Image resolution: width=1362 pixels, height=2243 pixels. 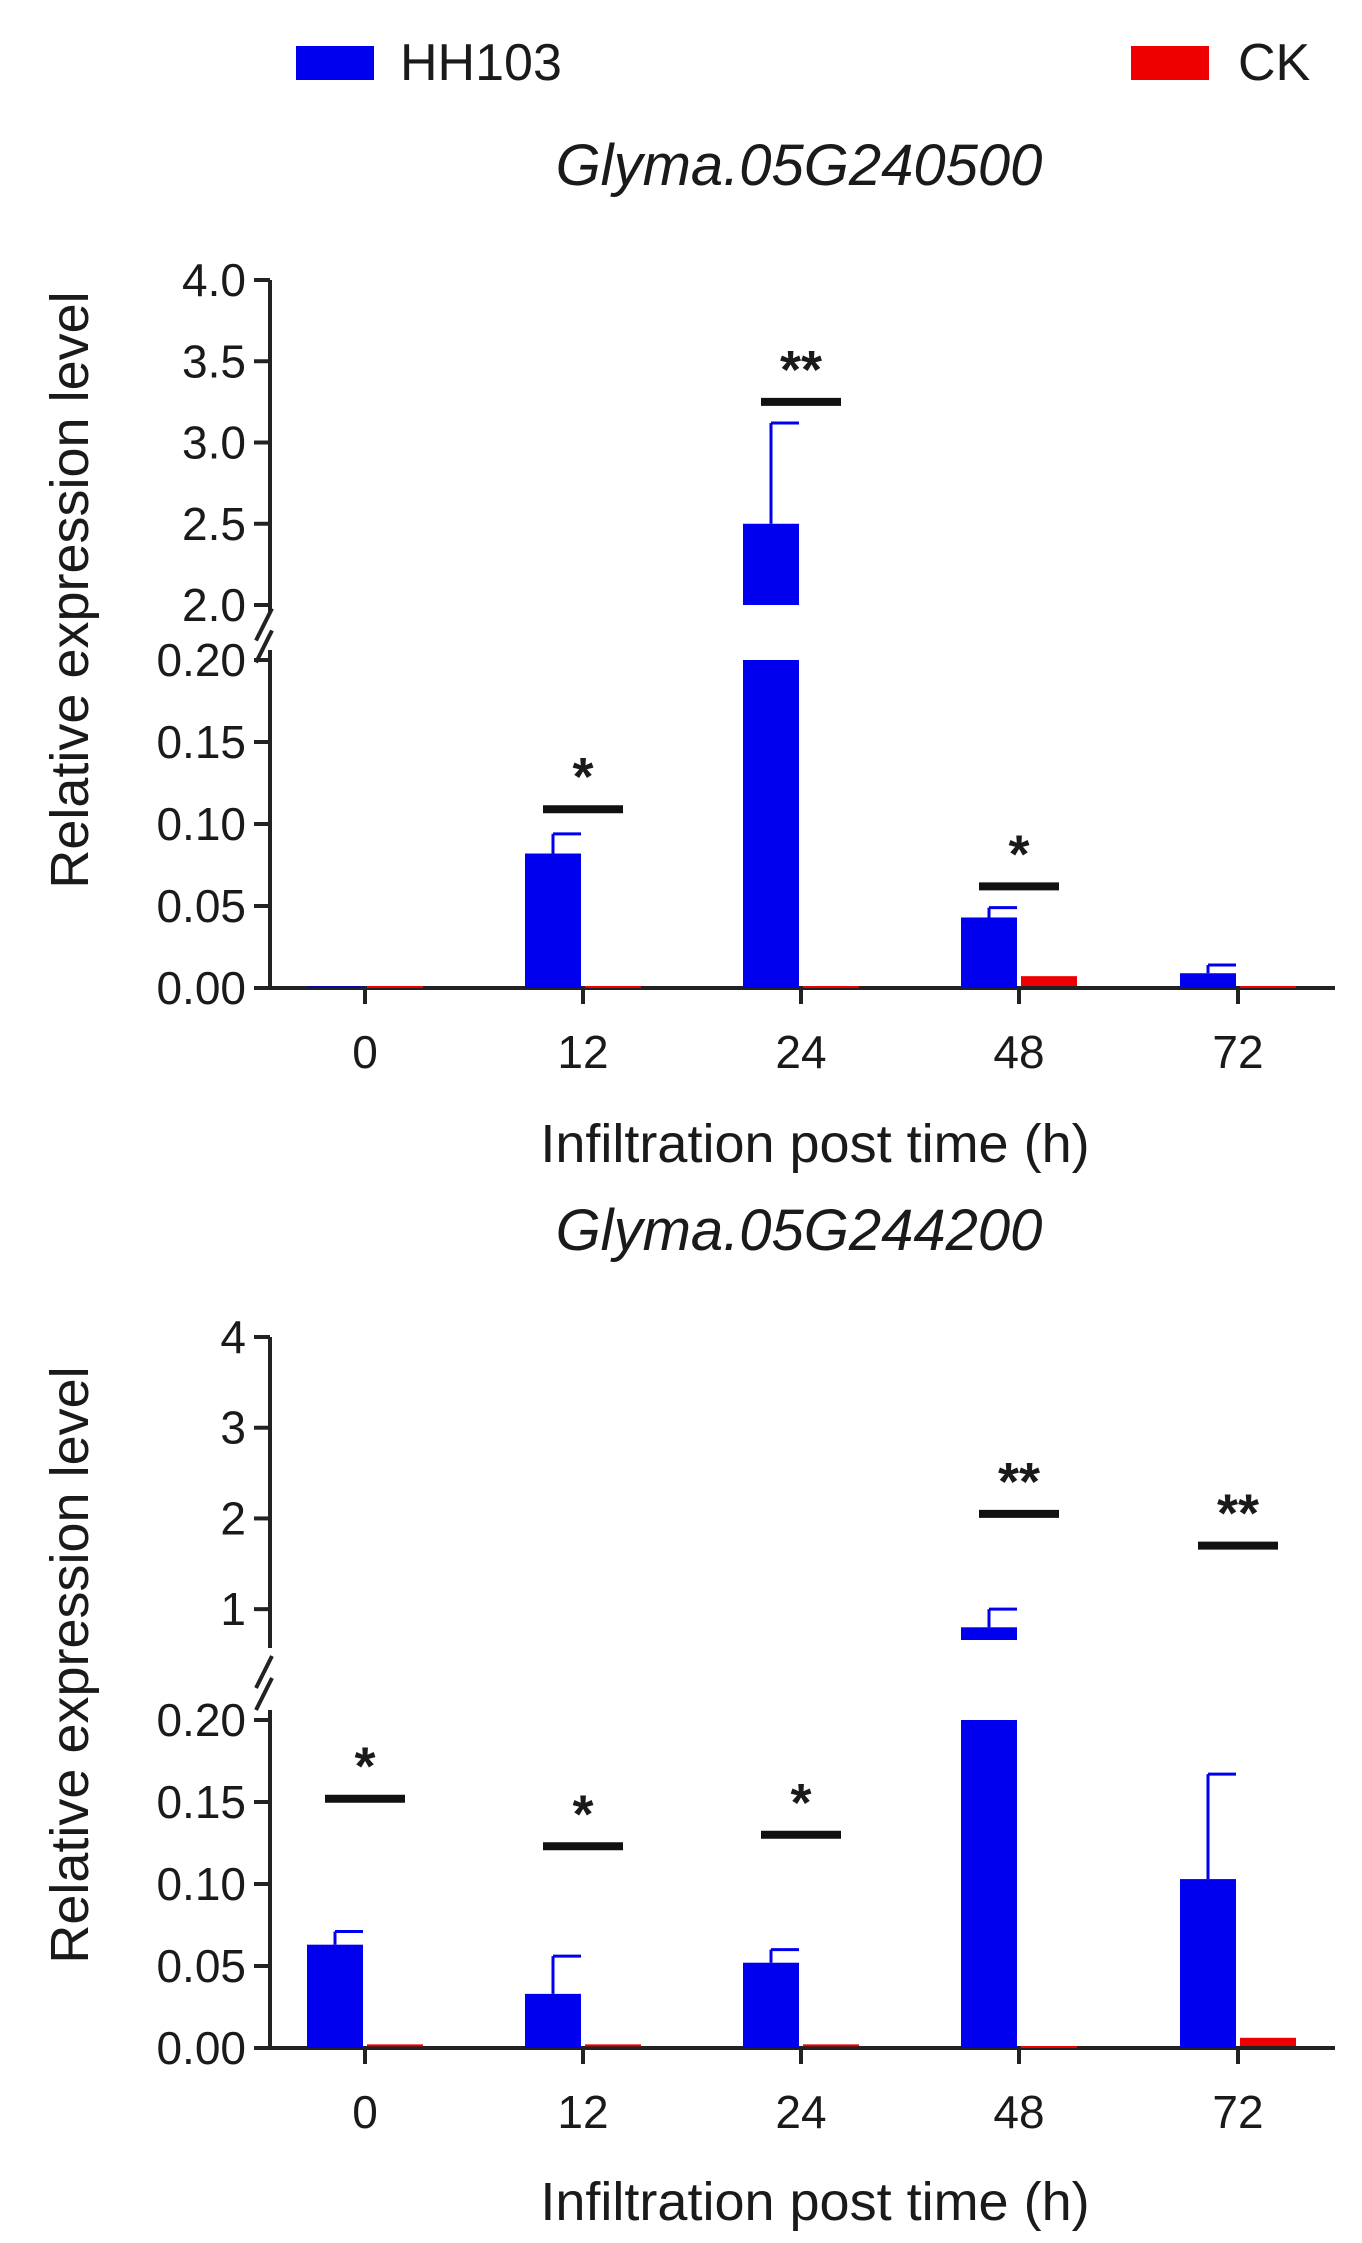 What do you see at coordinates (803, 63) in the screenshot?
I see `legend: HH103 CK` at bounding box center [803, 63].